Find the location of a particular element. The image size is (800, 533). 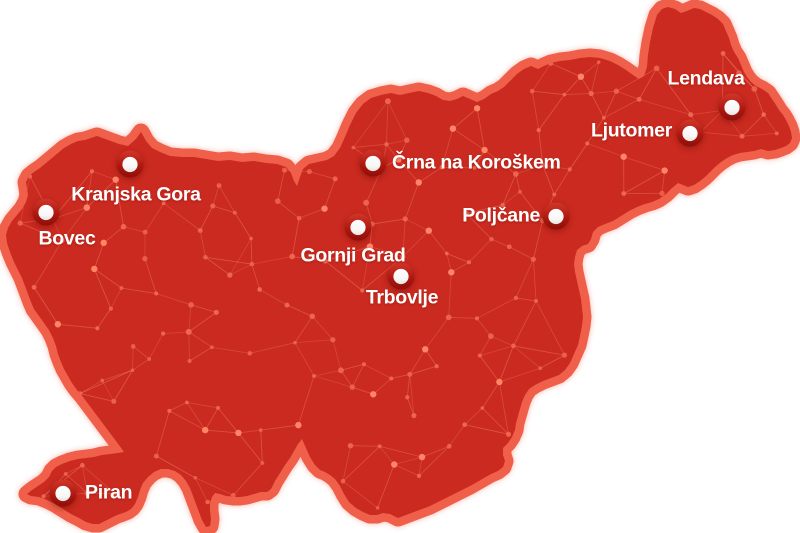

city-marker-trbovlje is located at coordinates (401, 276).